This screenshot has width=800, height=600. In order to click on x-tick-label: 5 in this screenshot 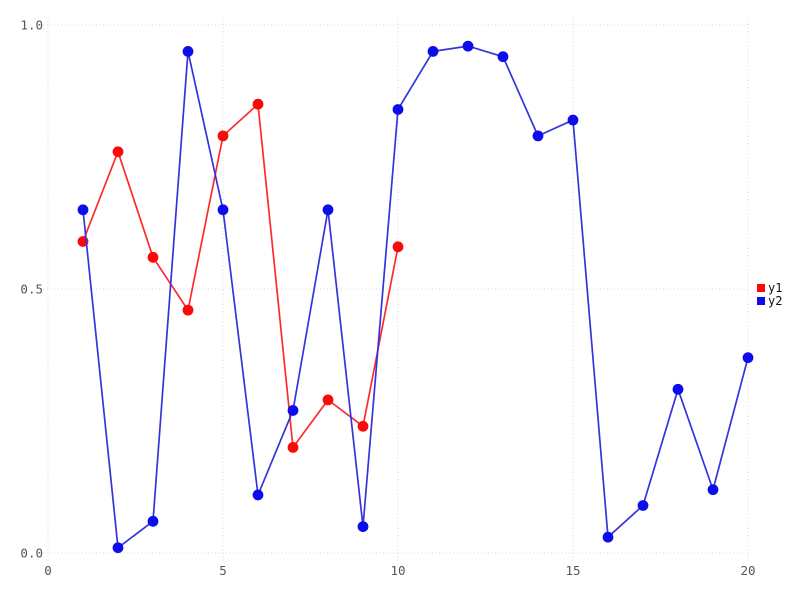, I will do `click(223, 570)`.